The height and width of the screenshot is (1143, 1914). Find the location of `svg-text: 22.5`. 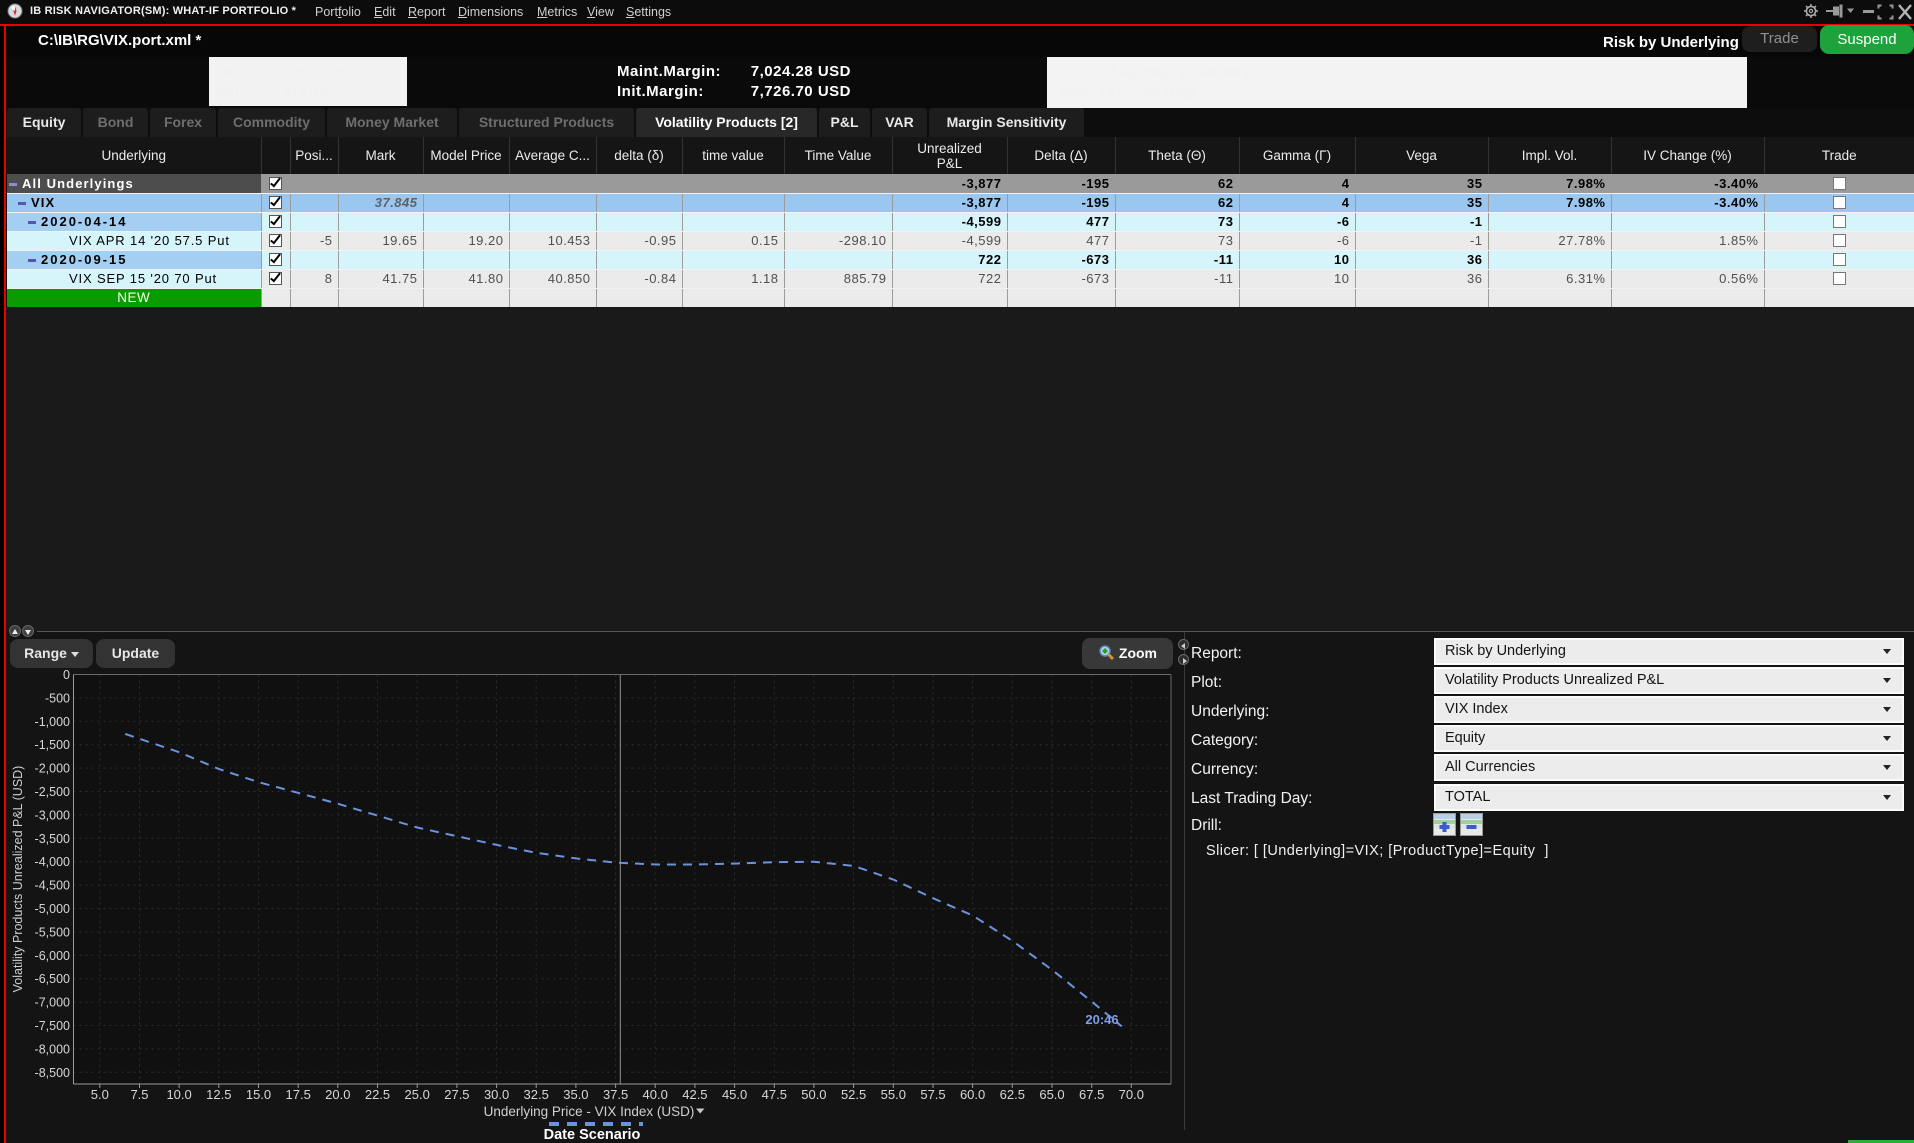

svg-text: 22.5 is located at coordinates (377, 1094).